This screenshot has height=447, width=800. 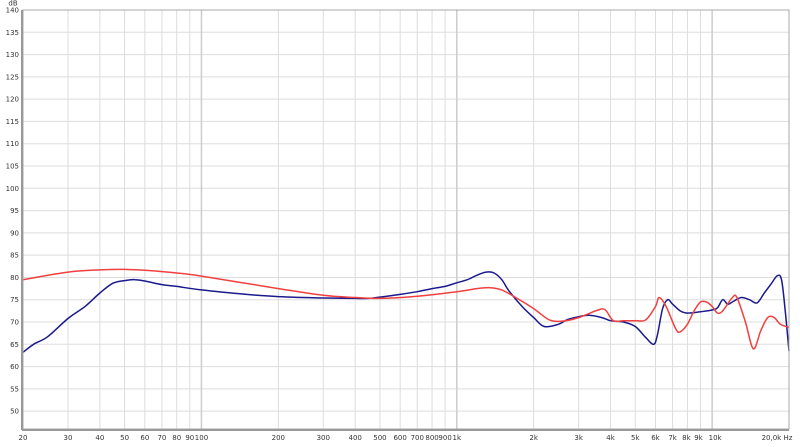 I want to click on y-tick-label: 110, so click(x=12, y=144).